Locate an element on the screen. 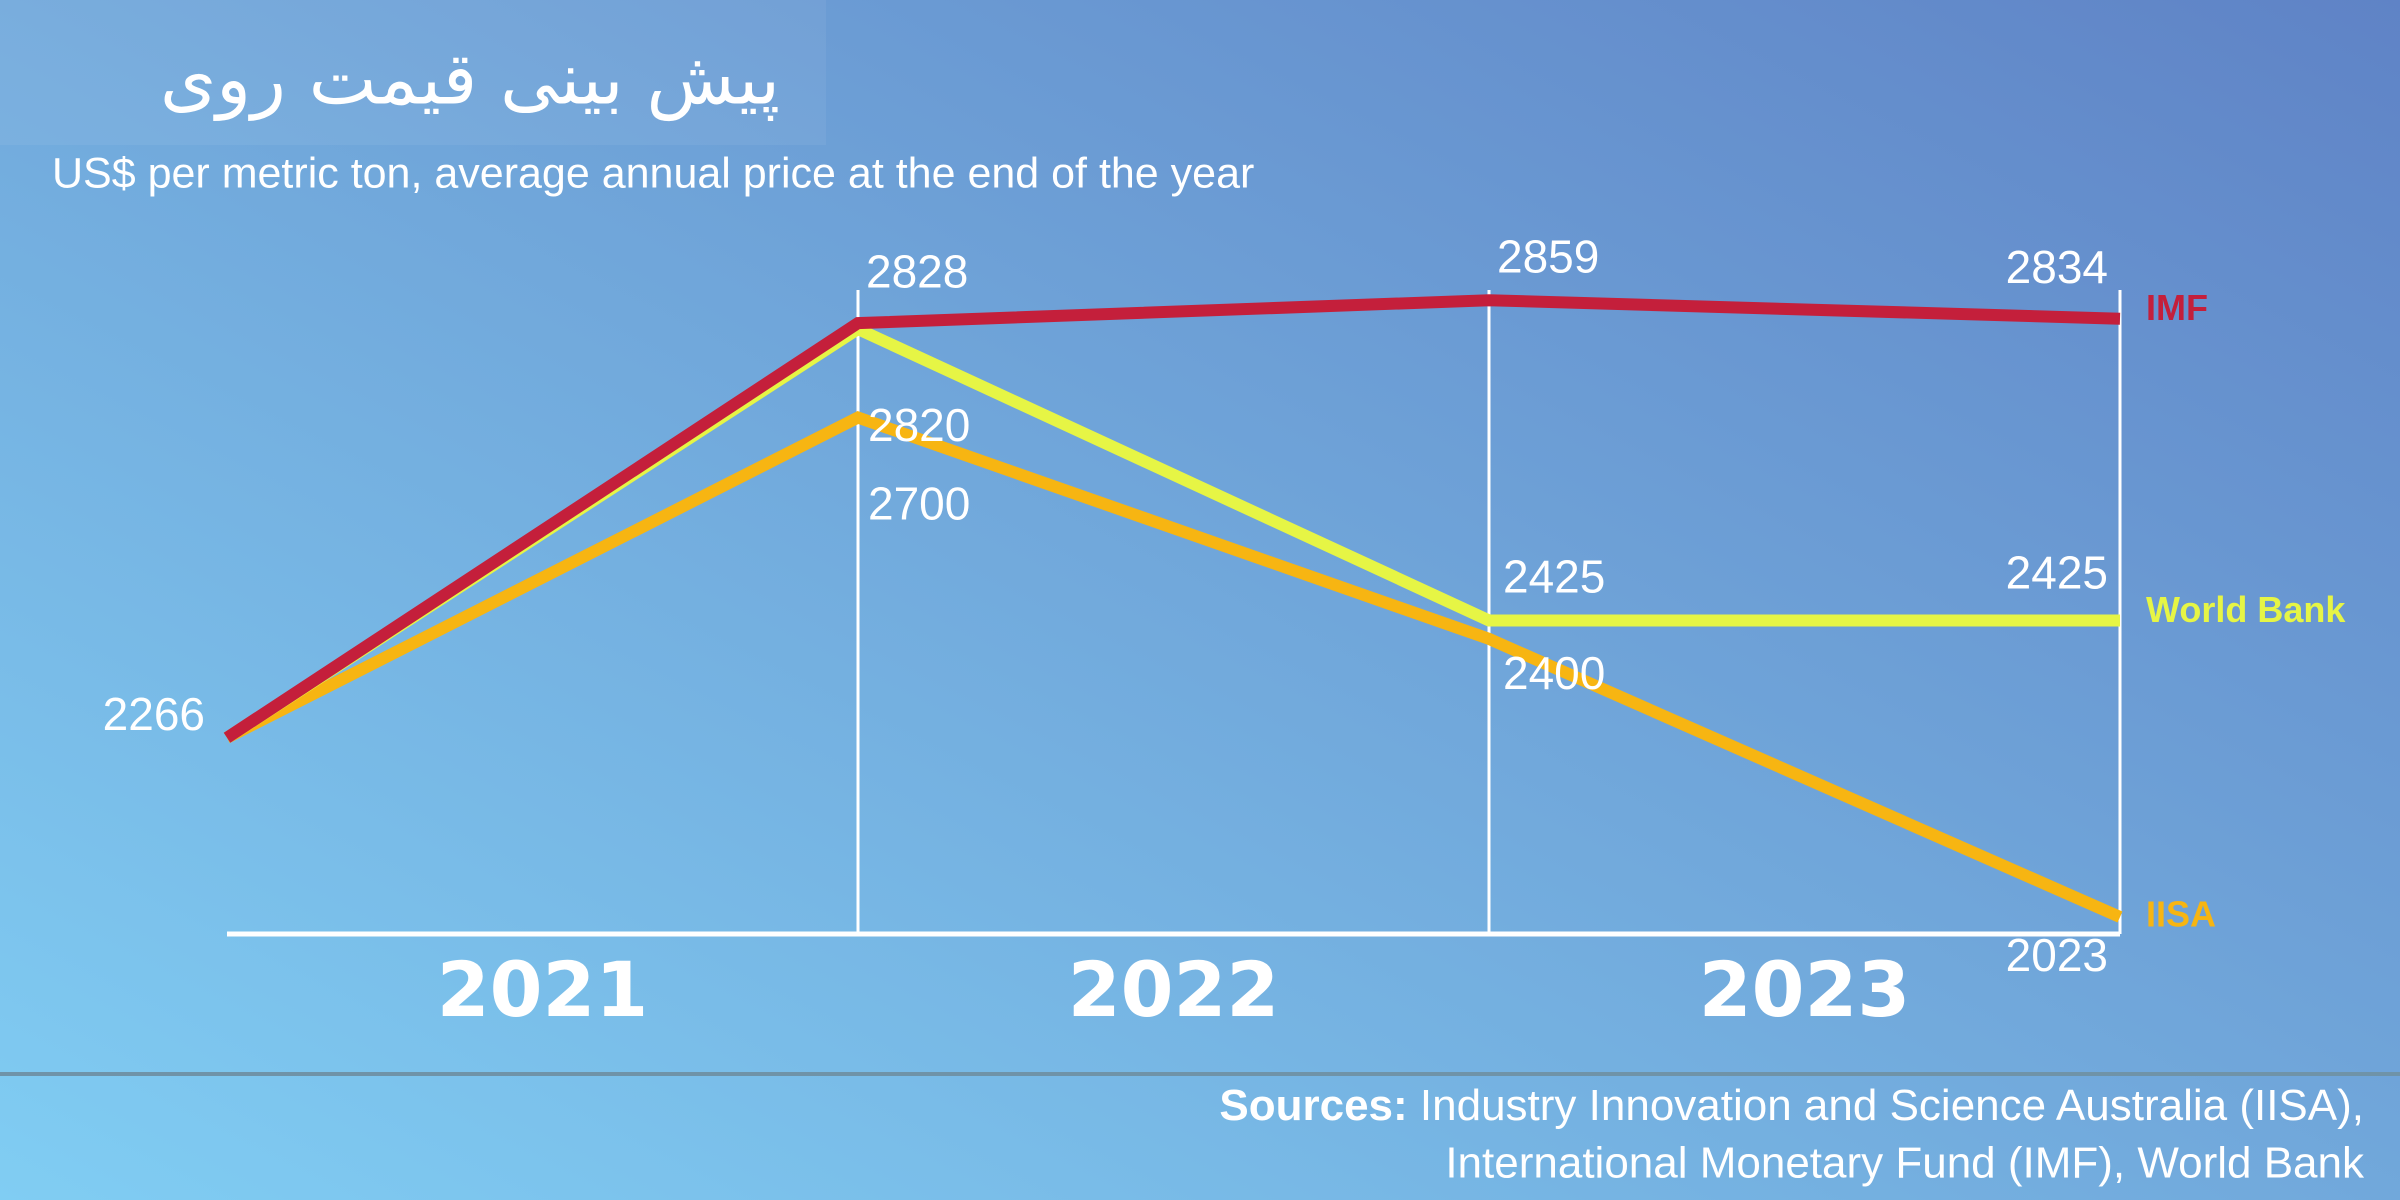 The height and width of the screenshot is (1200, 2400). x-tick-label: 2023 is located at coordinates (1805, 989).